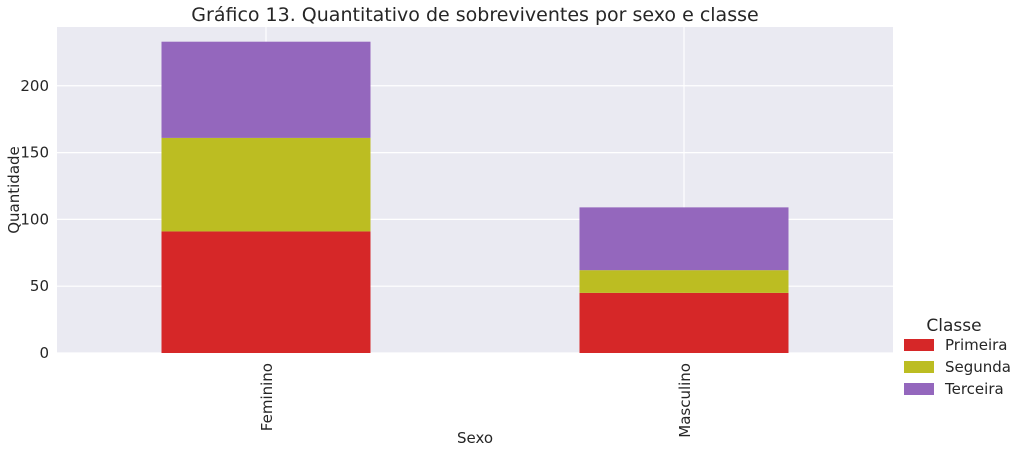  Describe the element at coordinates (919, 345) in the screenshot. I see `legend-swatch-primeira` at that location.